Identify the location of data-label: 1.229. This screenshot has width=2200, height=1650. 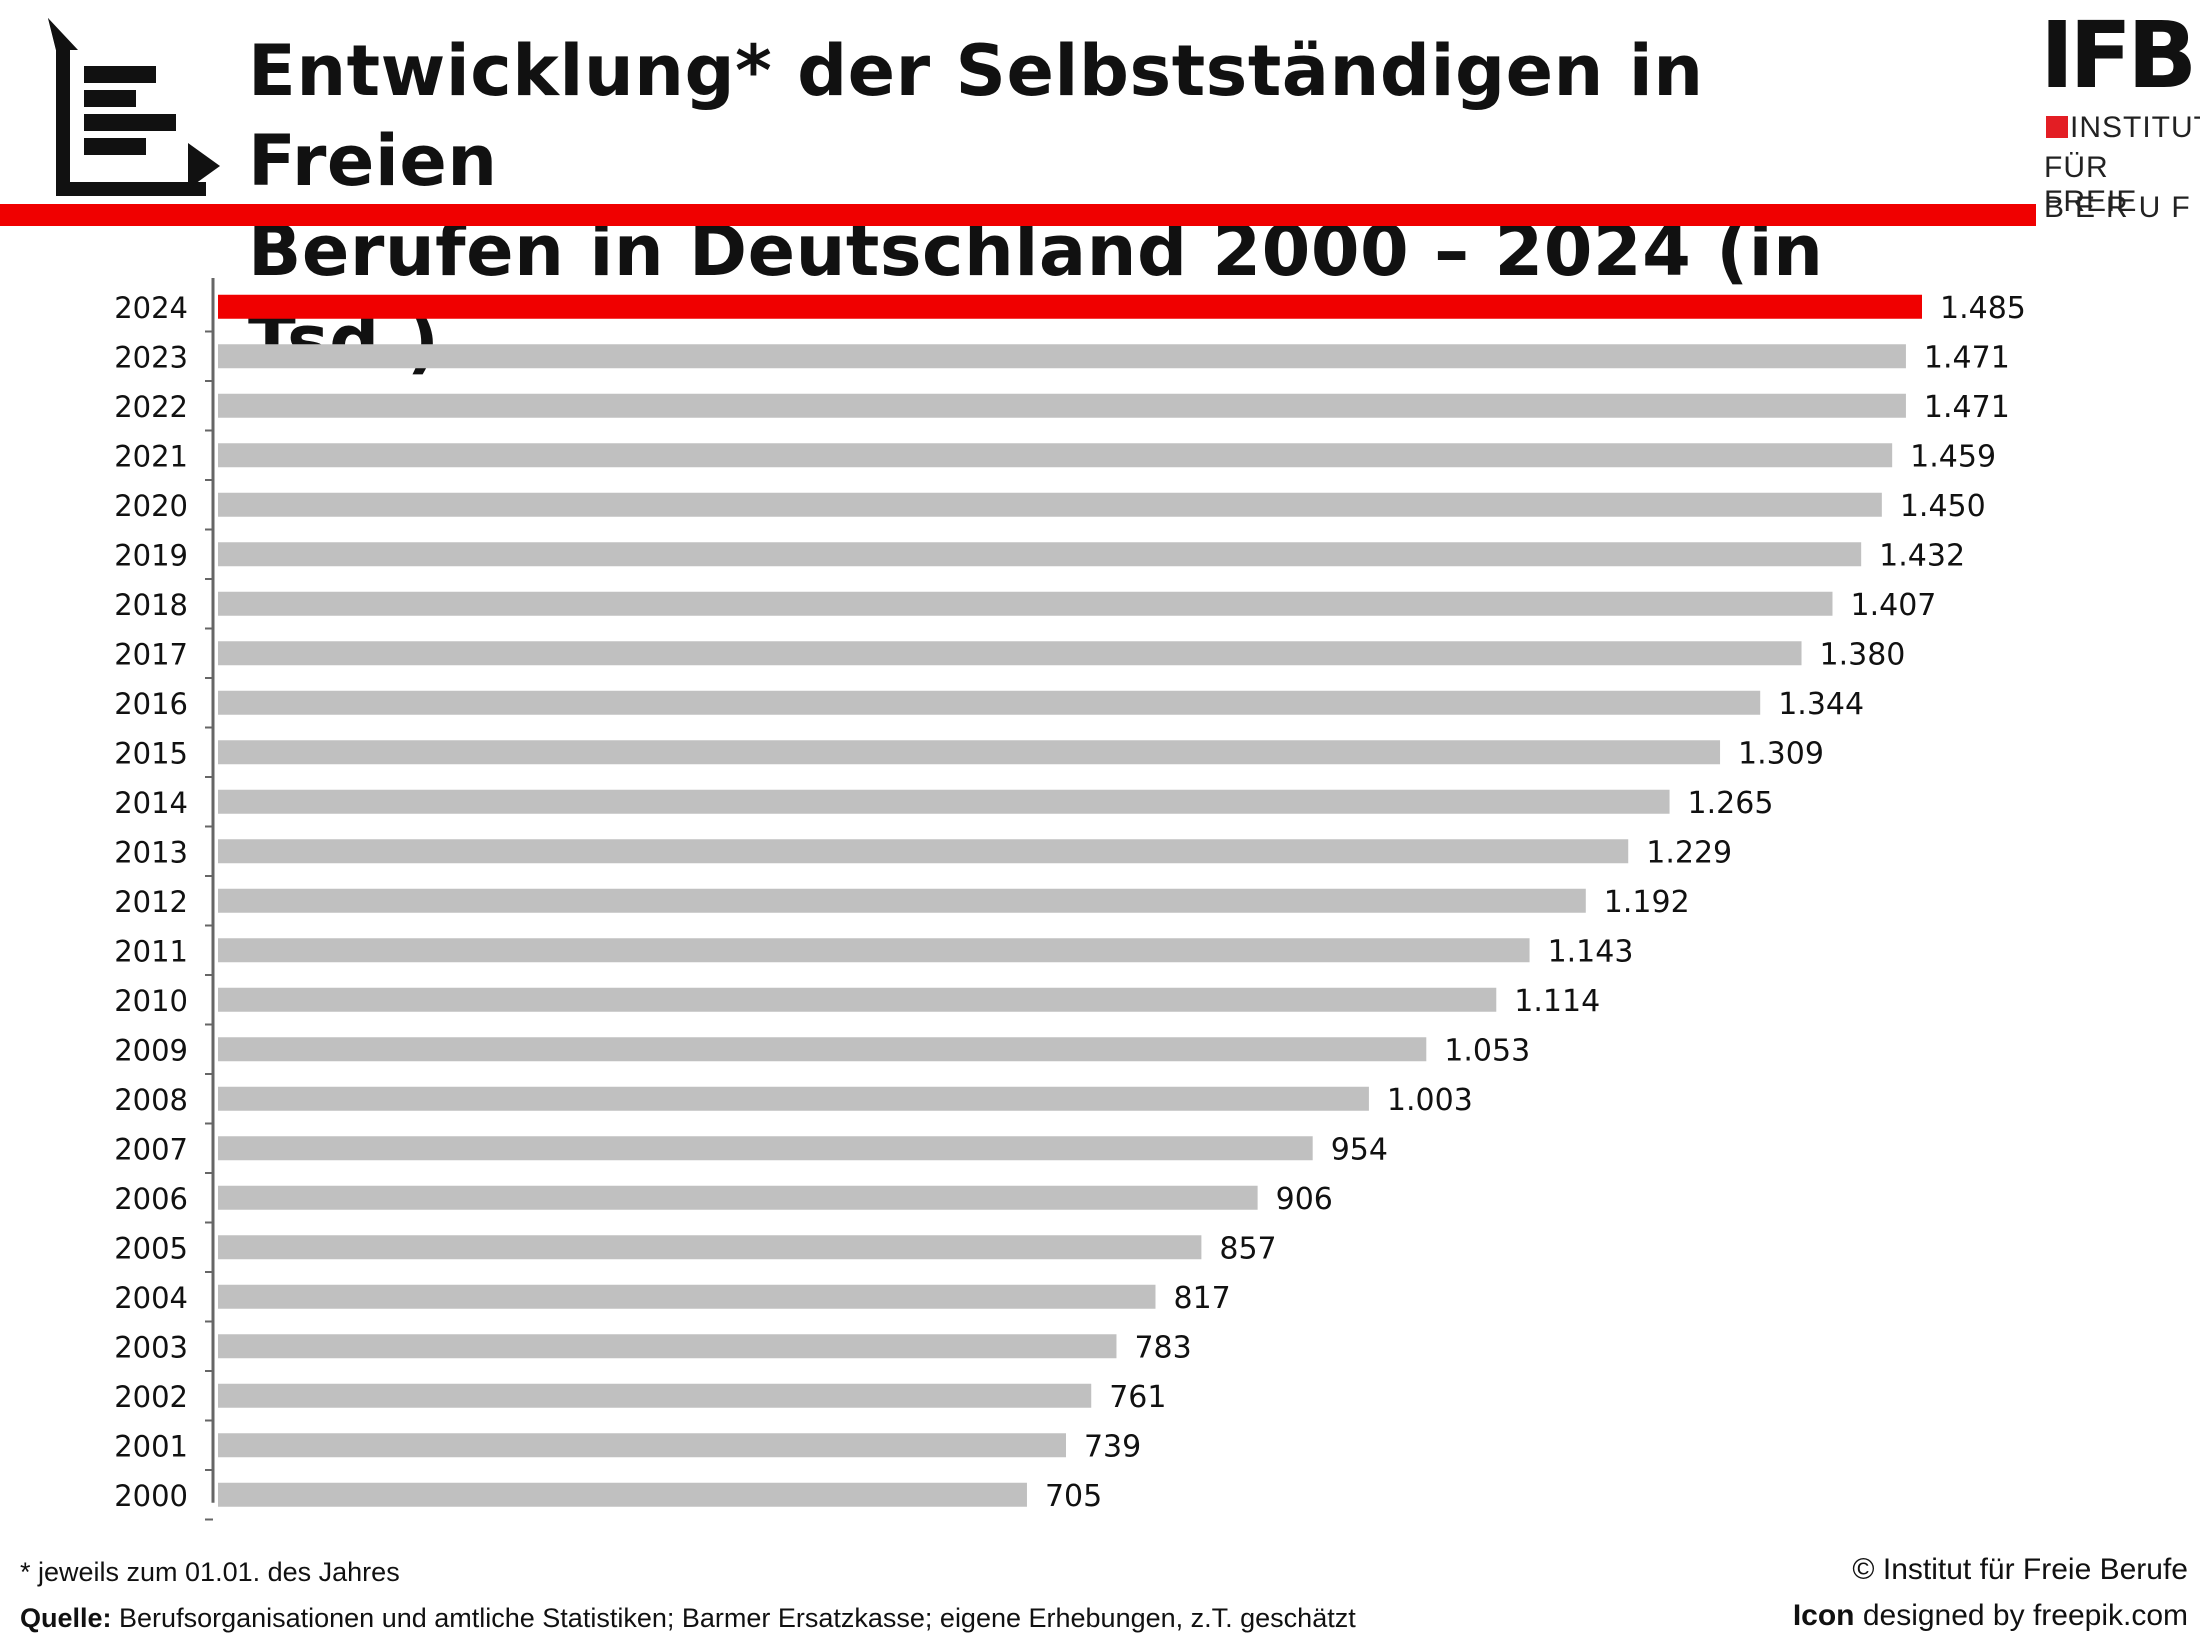
(1689, 852).